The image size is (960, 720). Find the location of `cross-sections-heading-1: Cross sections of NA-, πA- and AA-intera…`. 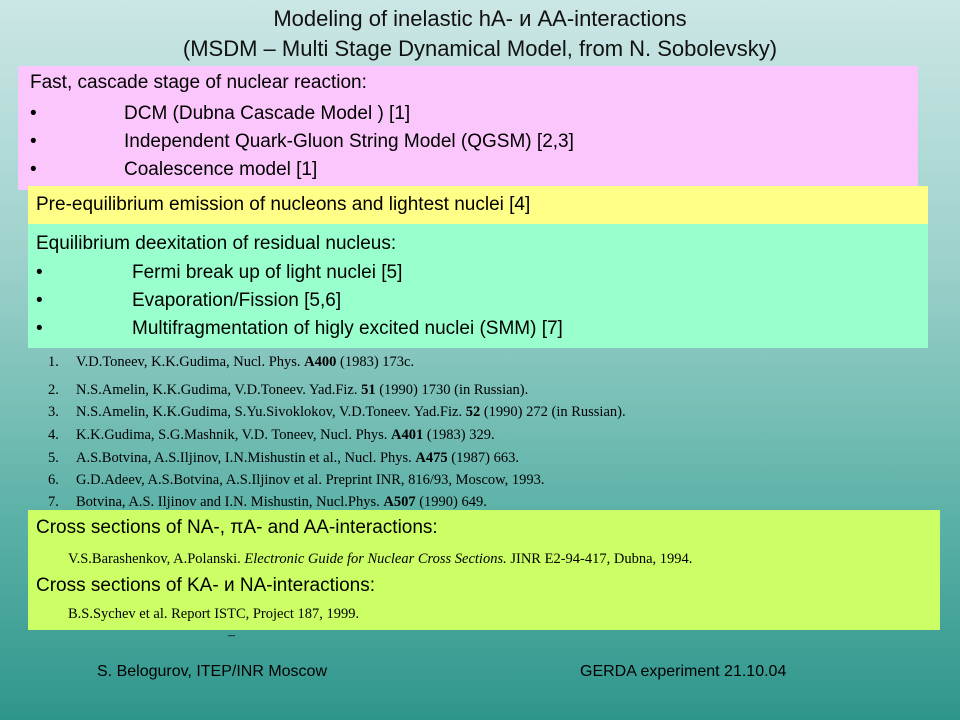

cross-sections-heading-1: Cross sections of NA-, πA- and AA-intera… is located at coordinates (237, 527).